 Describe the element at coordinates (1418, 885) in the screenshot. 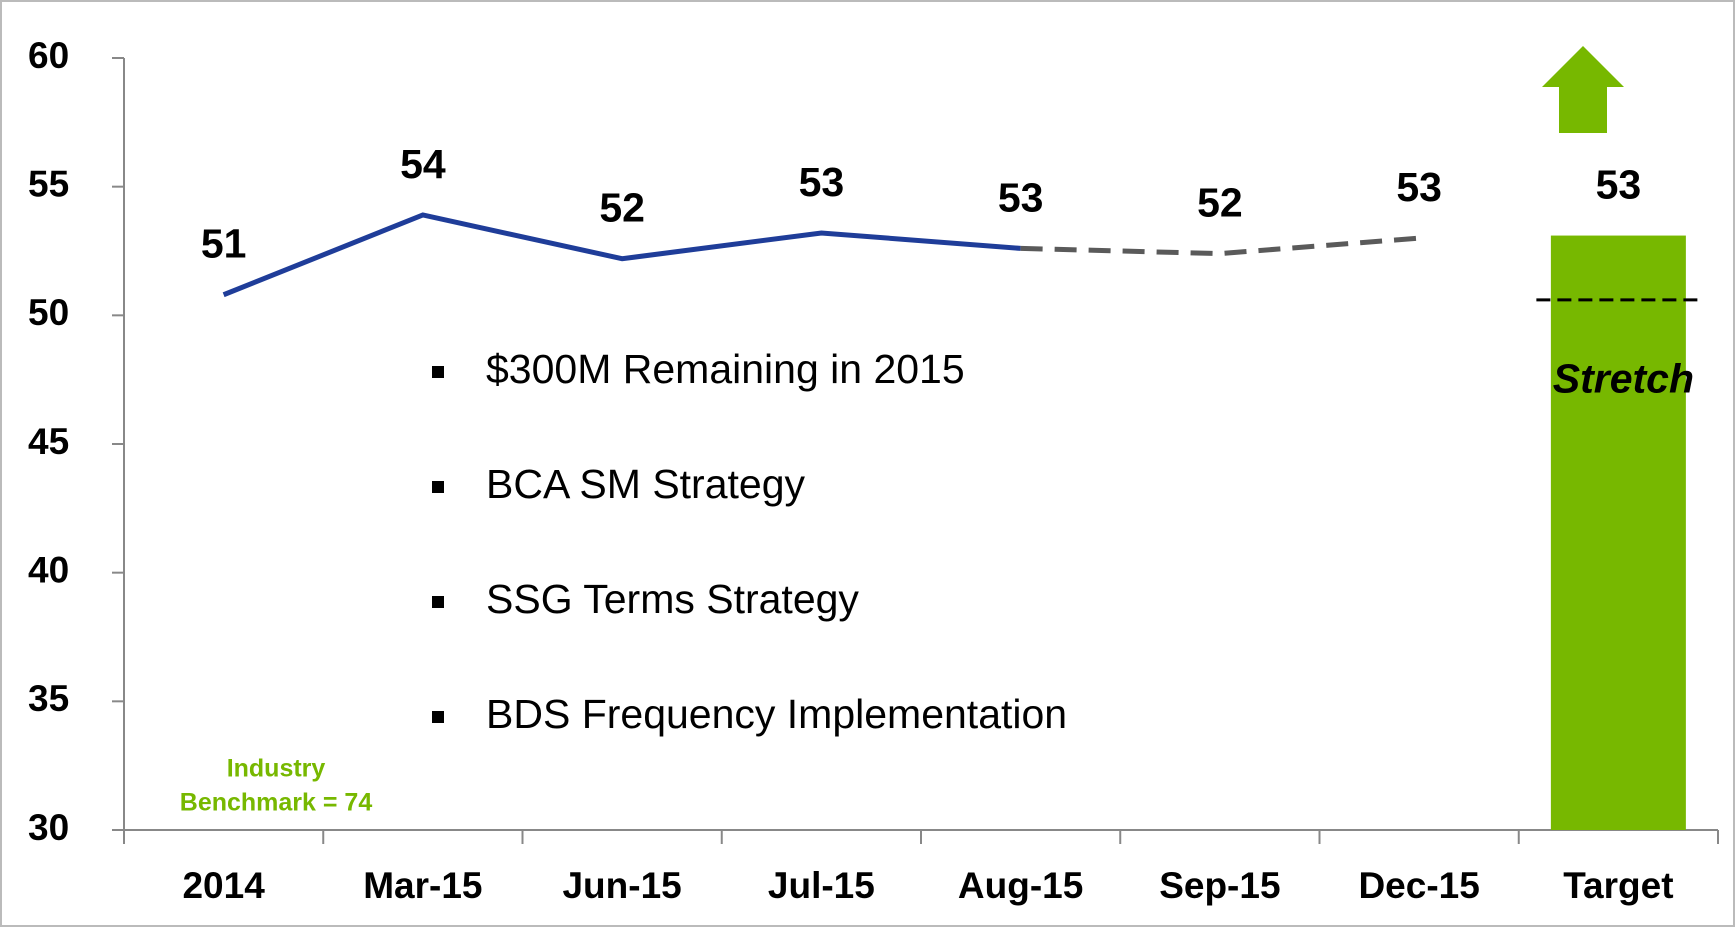

I see `x-tick-label: Dec-15` at that location.